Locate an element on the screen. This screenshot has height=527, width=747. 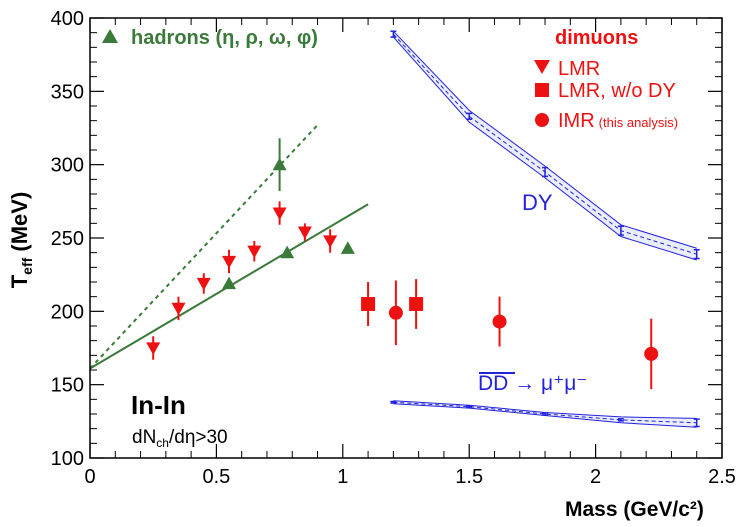
x-axis-title: Mass (GeV/c²) is located at coordinates (634, 509).